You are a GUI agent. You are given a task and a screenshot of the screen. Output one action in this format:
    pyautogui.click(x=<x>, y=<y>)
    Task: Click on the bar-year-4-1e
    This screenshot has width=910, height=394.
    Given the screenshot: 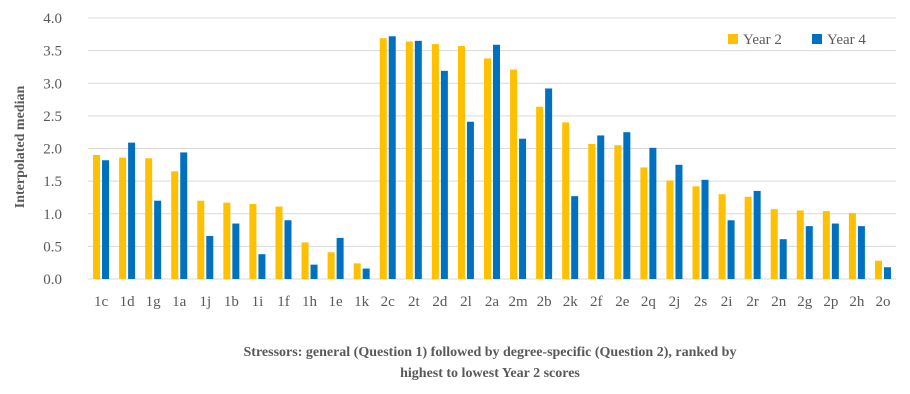 What is the action you would take?
    pyautogui.click(x=340, y=258)
    